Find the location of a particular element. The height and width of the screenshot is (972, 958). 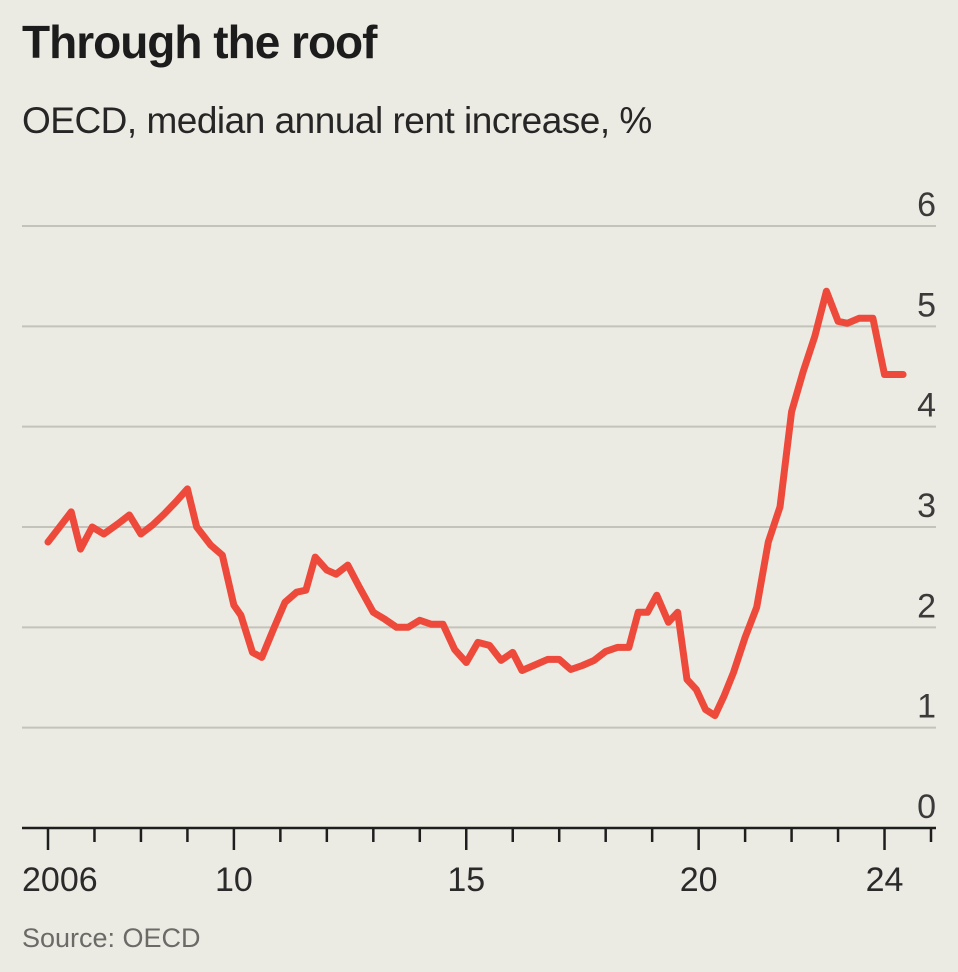

y-tick-label-3: 3 is located at coordinates (926, 506).